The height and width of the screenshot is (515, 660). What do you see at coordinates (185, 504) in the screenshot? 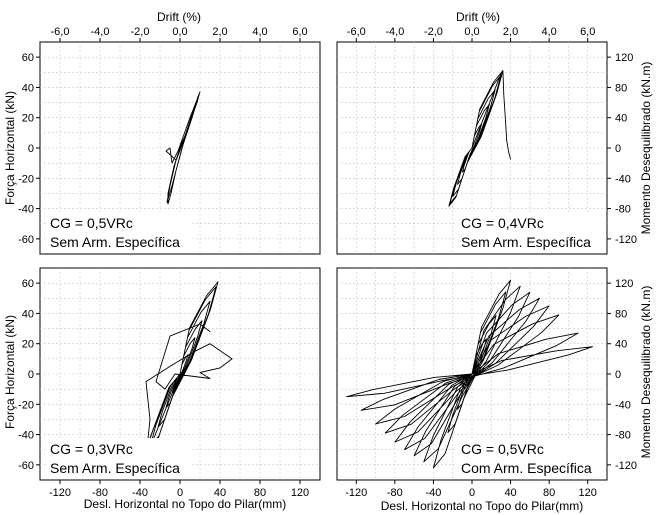
I see `bottom-axis-title-left: Desl. Horizontal no Topo do Pilar(mm)` at bounding box center [185, 504].